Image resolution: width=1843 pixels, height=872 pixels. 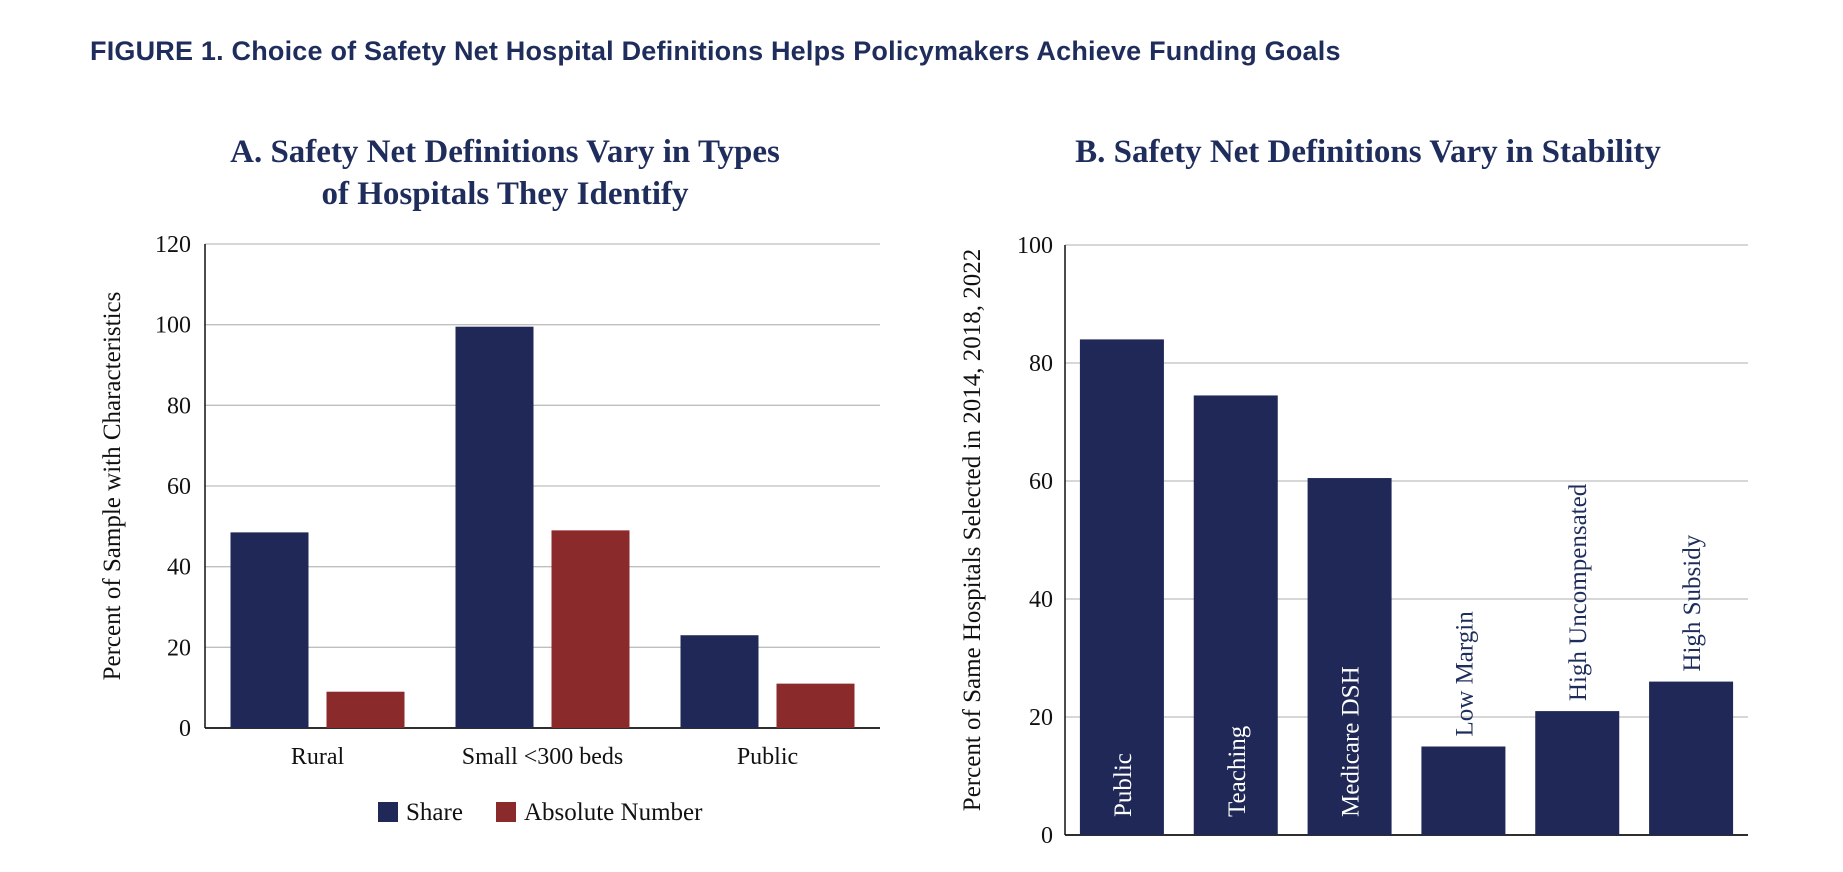 I want to click on x-category-label: Small <300 beds, so click(x=543, y=757).